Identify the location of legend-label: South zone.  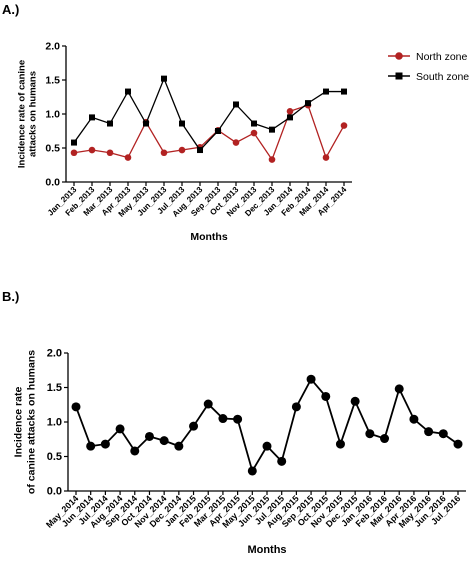
(442, 77).